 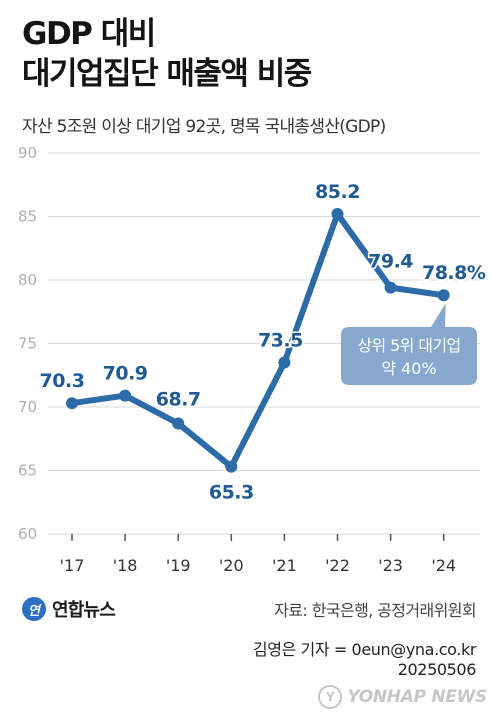 I want to click on y-tick-label: 85, so click(x=27, y=217).